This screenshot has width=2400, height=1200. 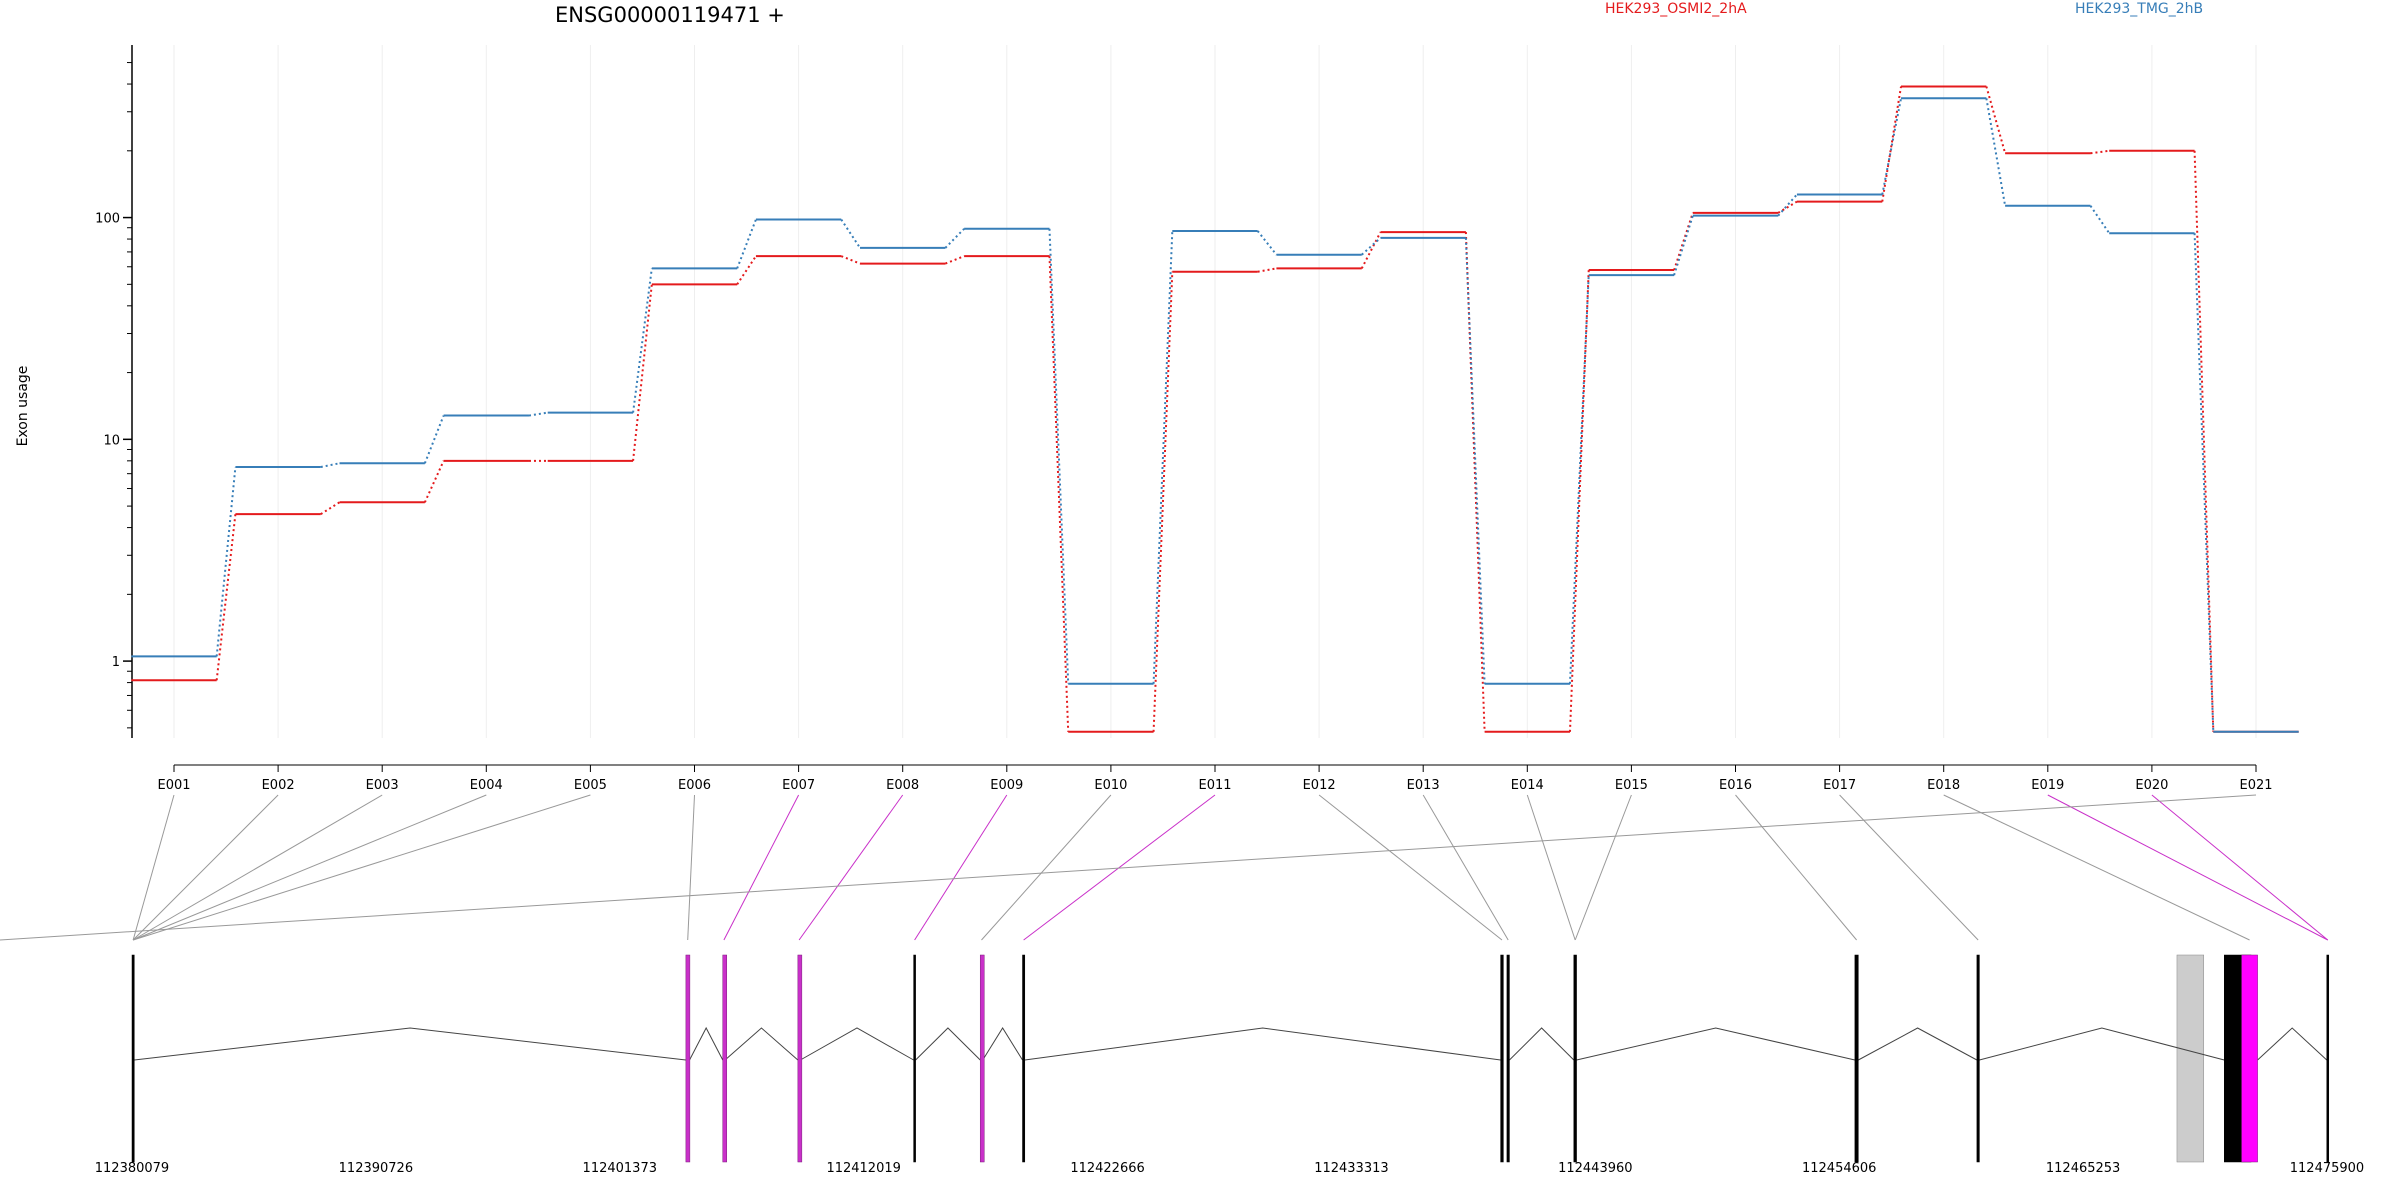 I want to click on exon-link-E004, so click(x=309, y=867).